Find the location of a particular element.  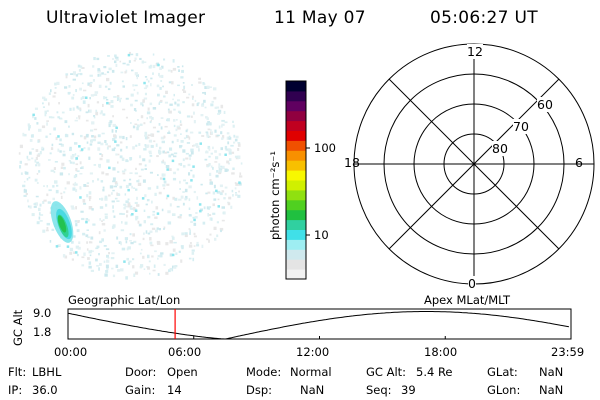

altitude-plot-frame is located at coordinates (319, 324).